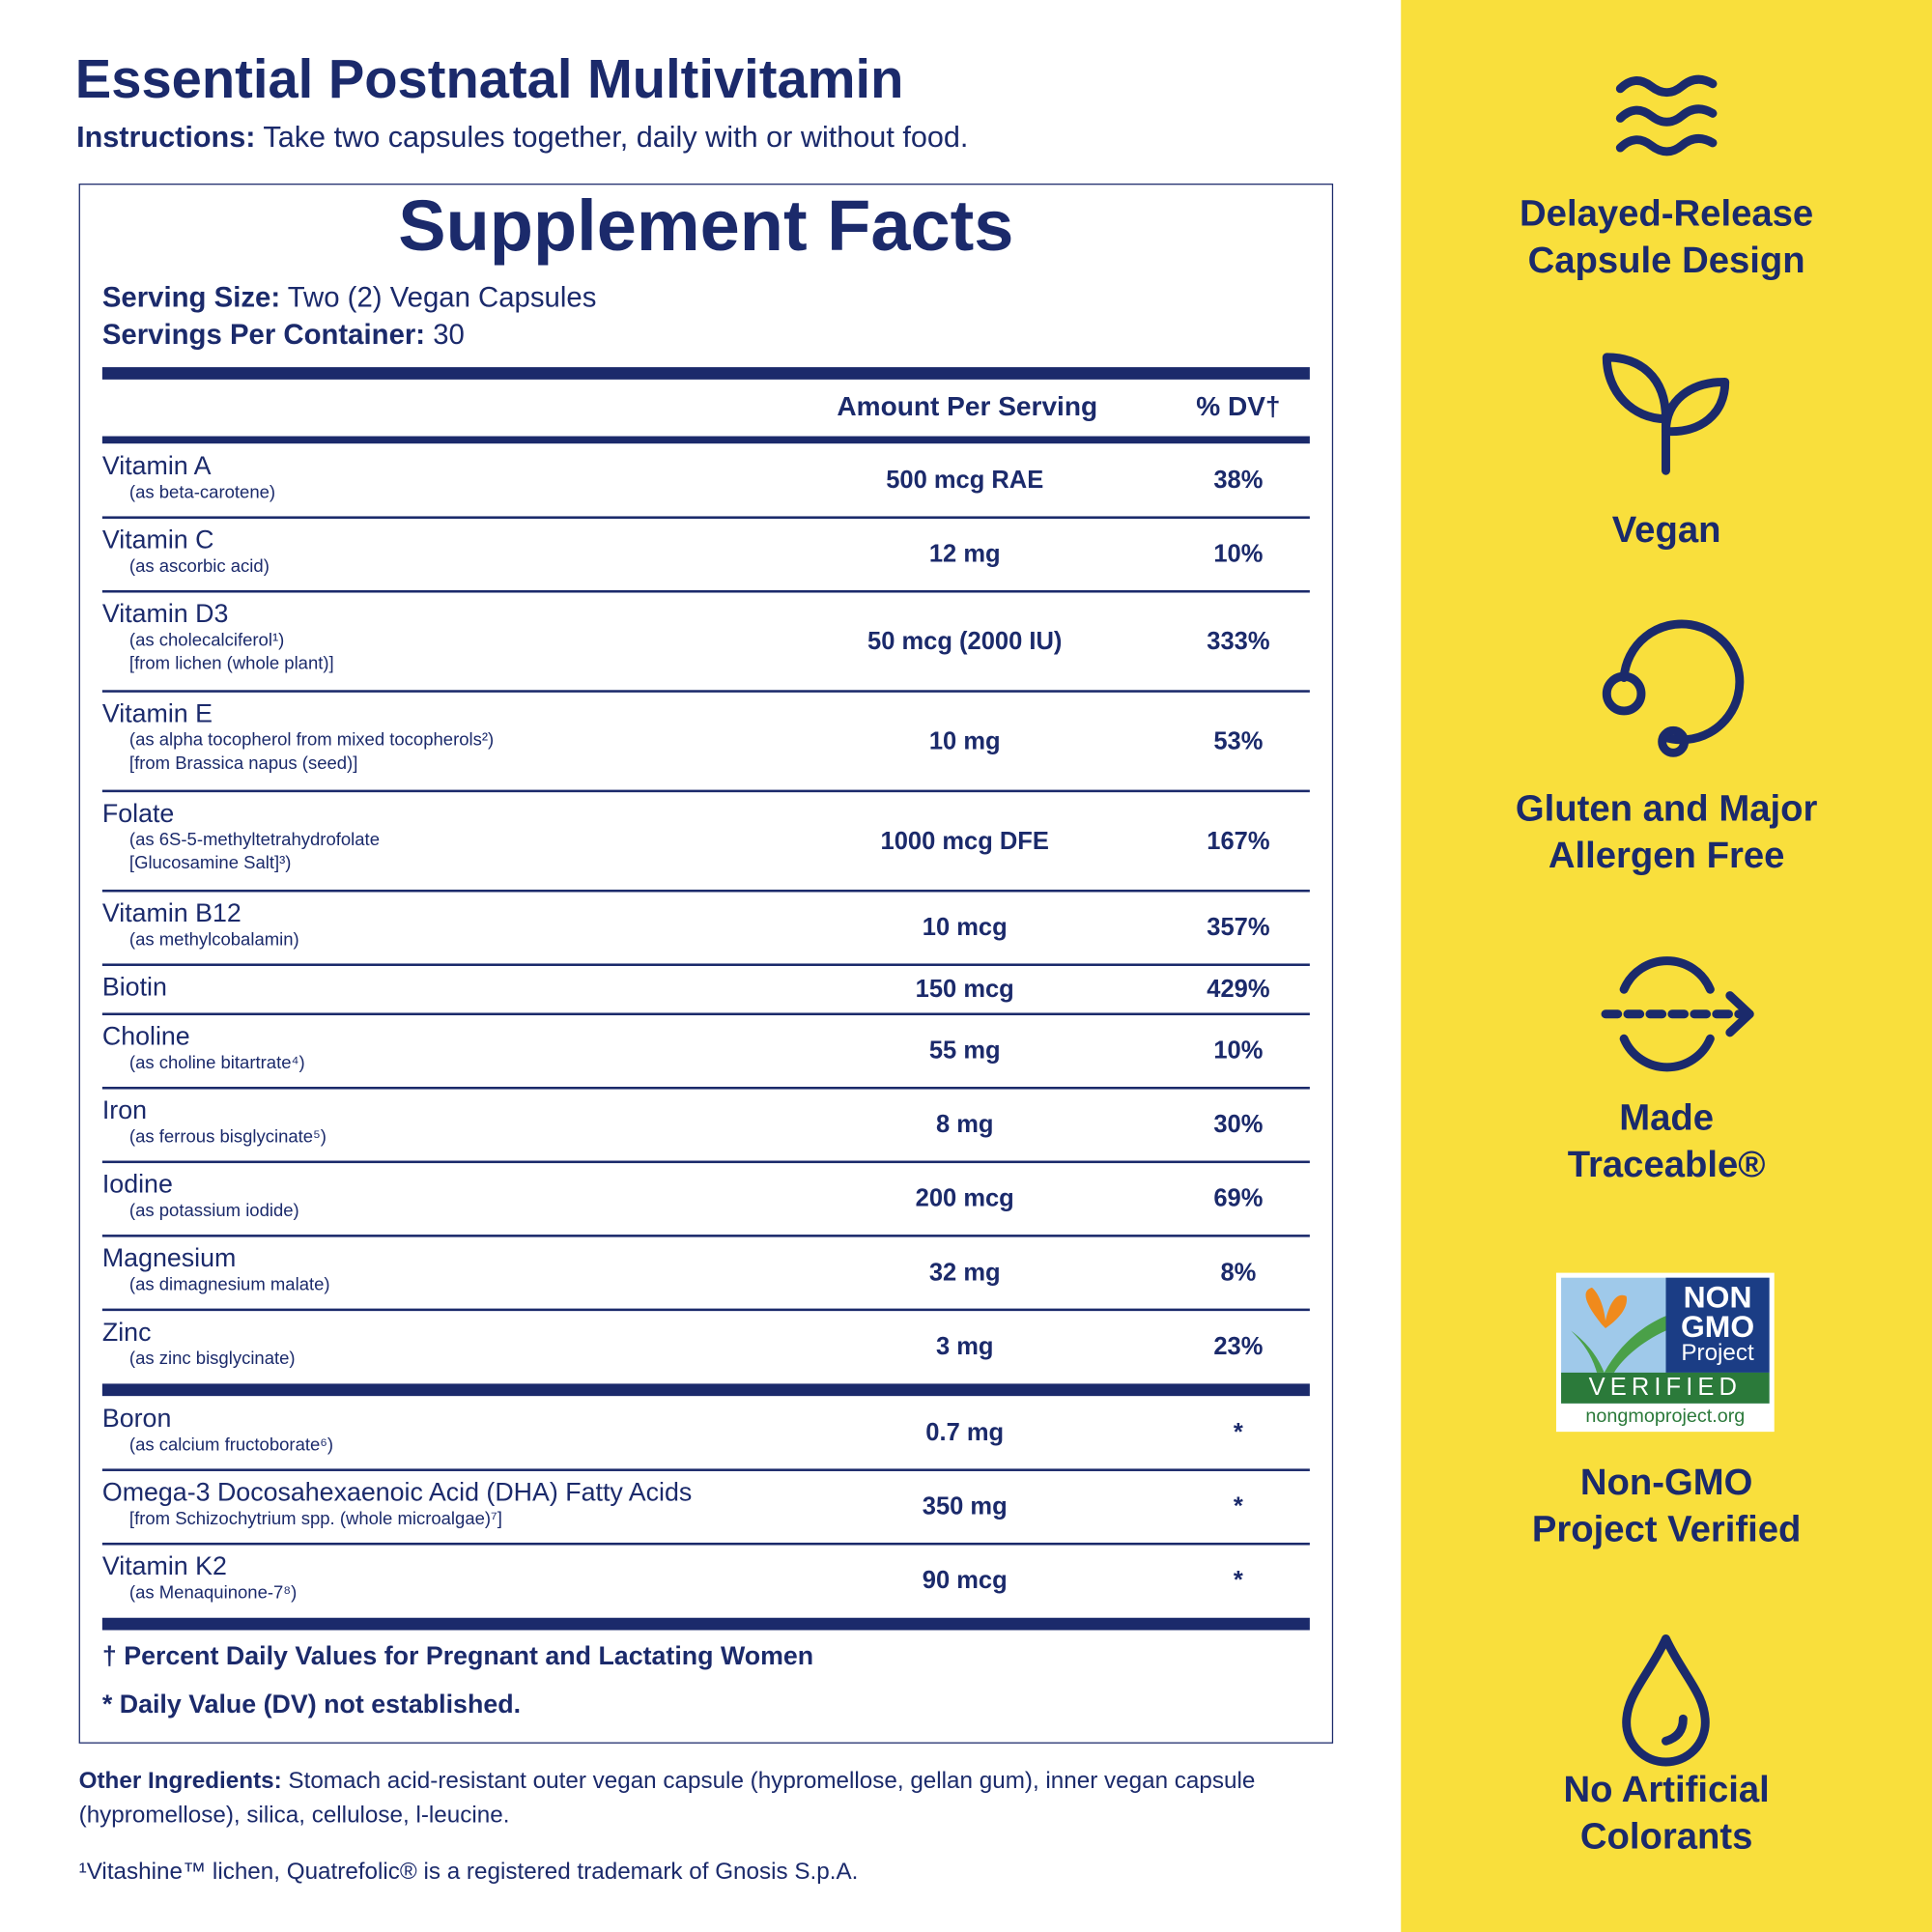 The width and height of the screenshot is (1932, 1932). What do you see at coordinates (705, 440) in the screenshot?
I see `header-rule` at bounding box center [705, 440].